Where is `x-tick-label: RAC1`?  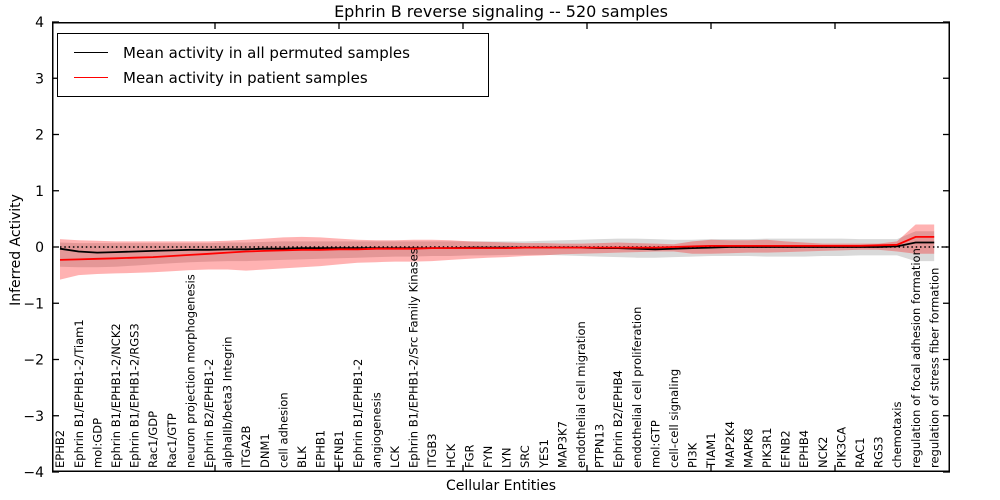
x-tick-label: RAC1 is located at coordinates (860, 452).